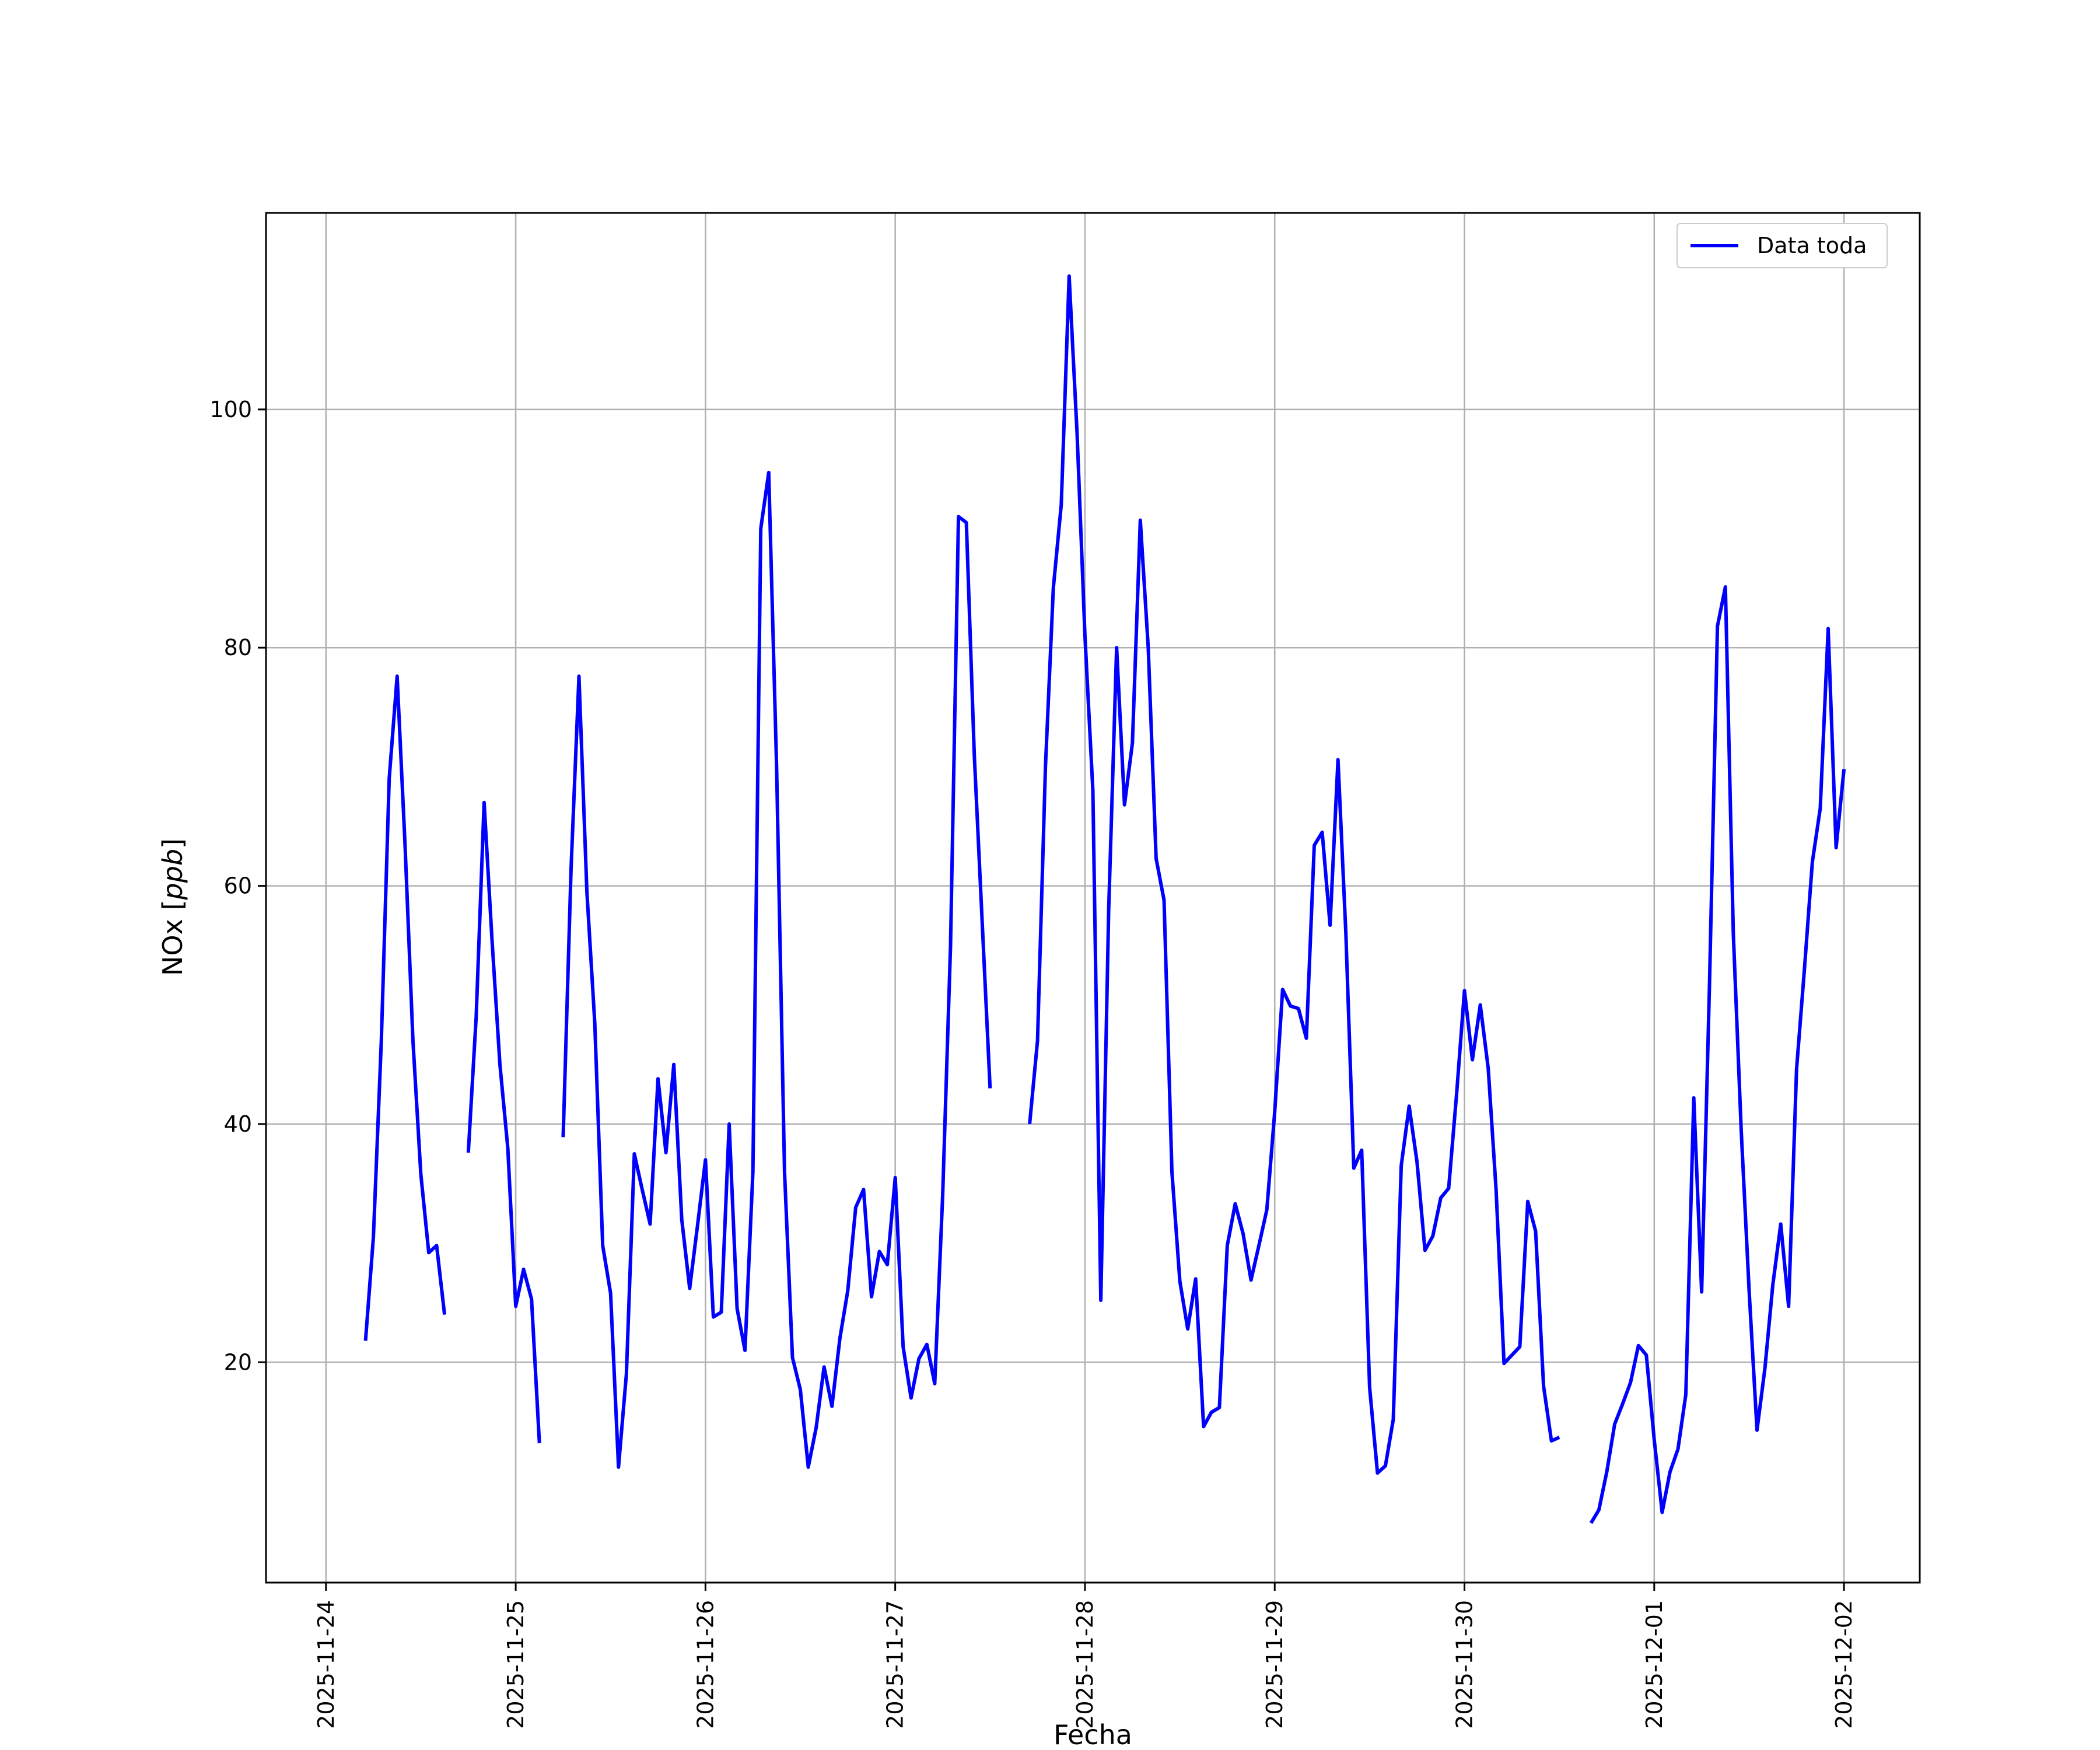 The width and height of the screenshot is (2100, 1750). What do you see at coordinates (1812, 245) in the screenshot?
I see `legend-label: Data toda` at bounding box center [1812, 245].